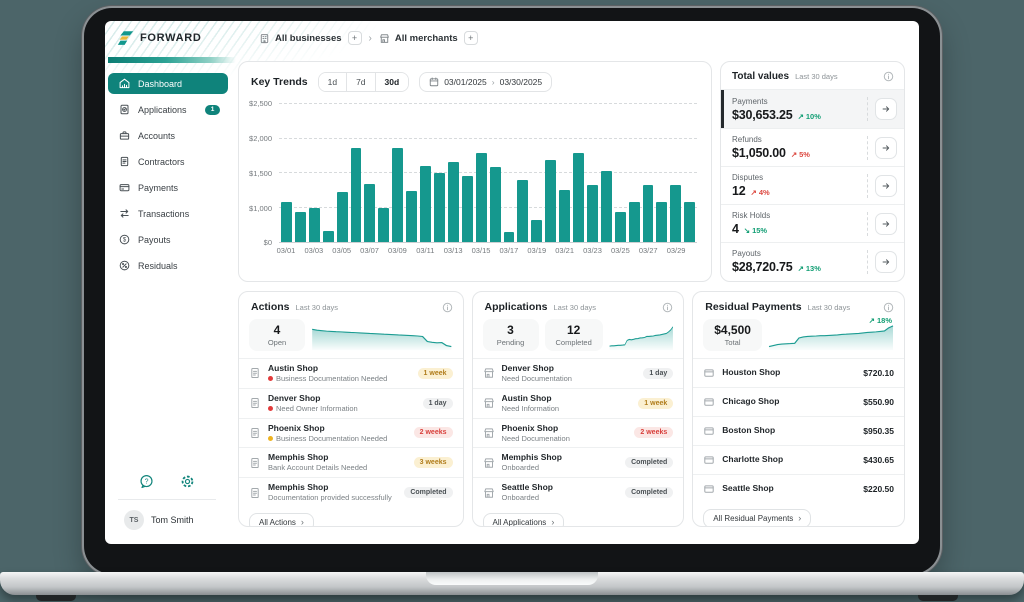 The width and height of the screenshot is (1024, 602). Describe the element at coordinates (592, 213) in the screenshot. I see `chart-bar-03/23` at that location.